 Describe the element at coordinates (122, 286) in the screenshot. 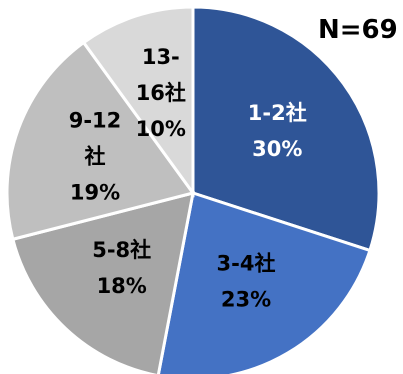

I see `pie-slice-3-percent: 18%` at that location.